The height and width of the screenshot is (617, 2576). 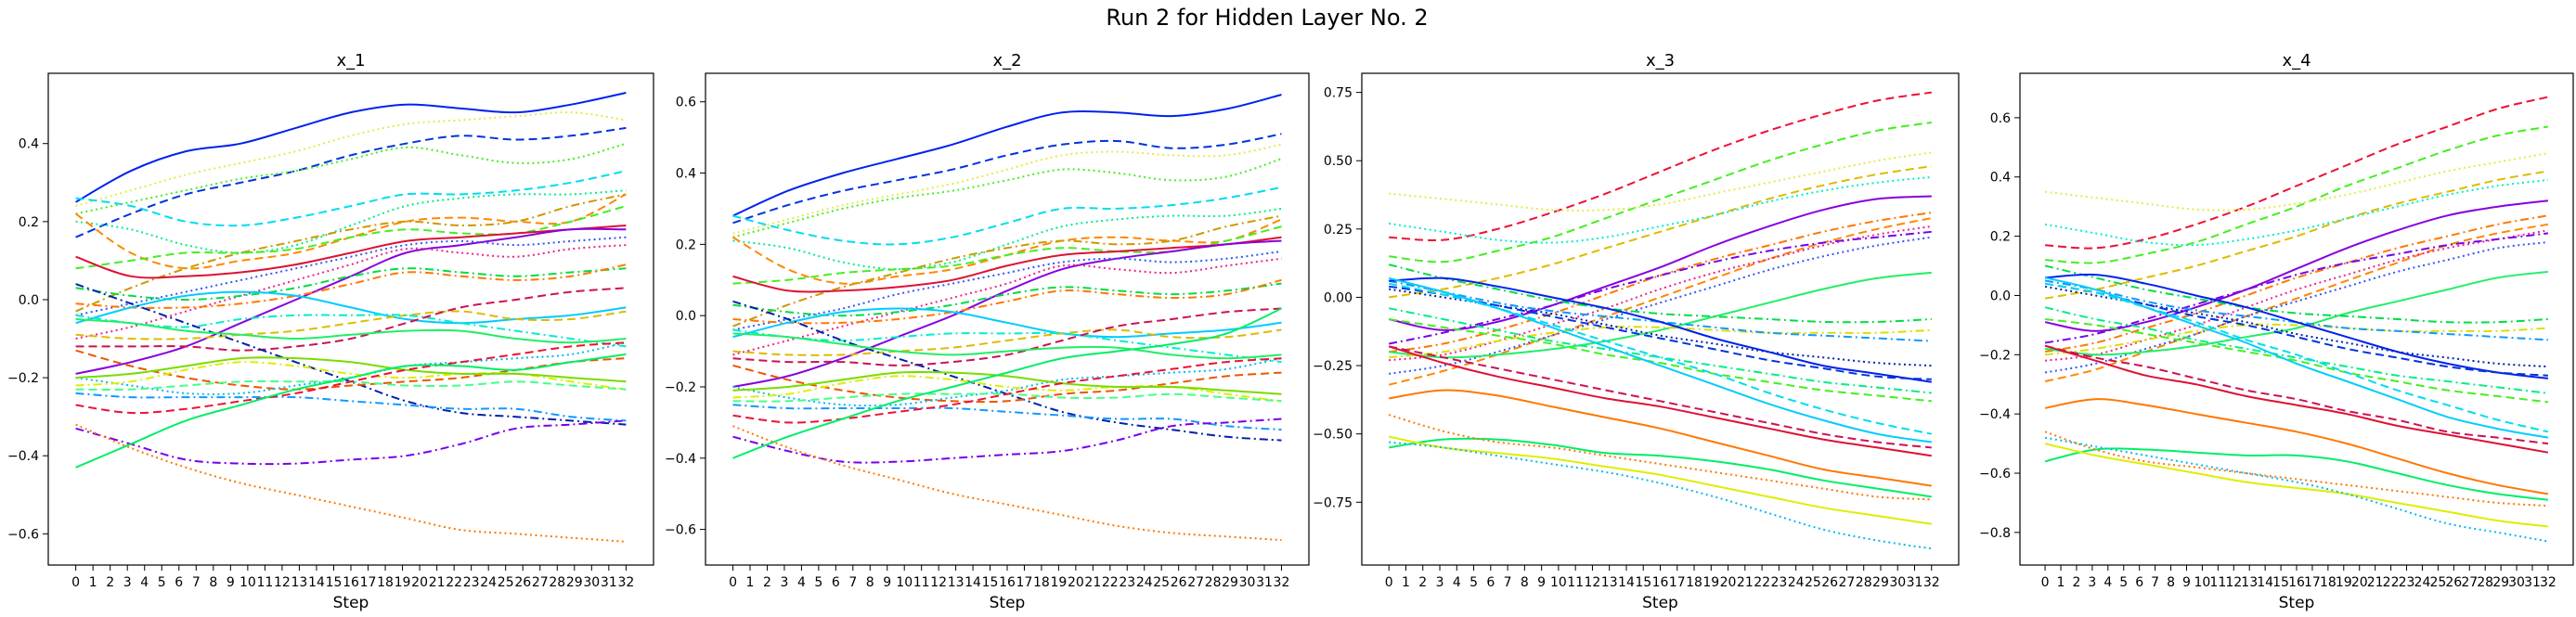 I want to click on y-tick-label: 0.4, so click(x=2000, y=178).